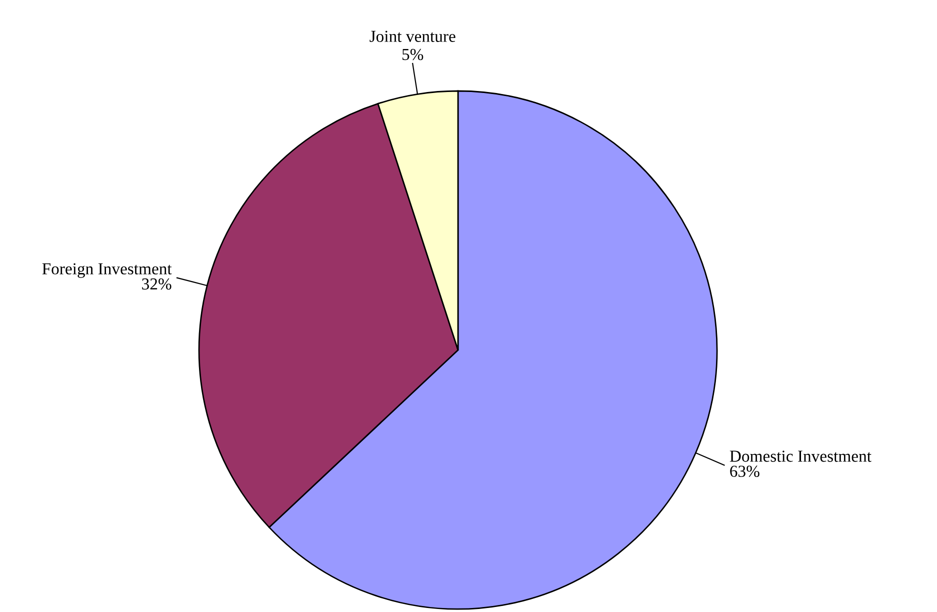 This screenshot has width=937, height=612. What do you see at coordinates (413, 36) in the screenshot?
I see `slice-label: Joint venture` at bounding box center [413, 36].